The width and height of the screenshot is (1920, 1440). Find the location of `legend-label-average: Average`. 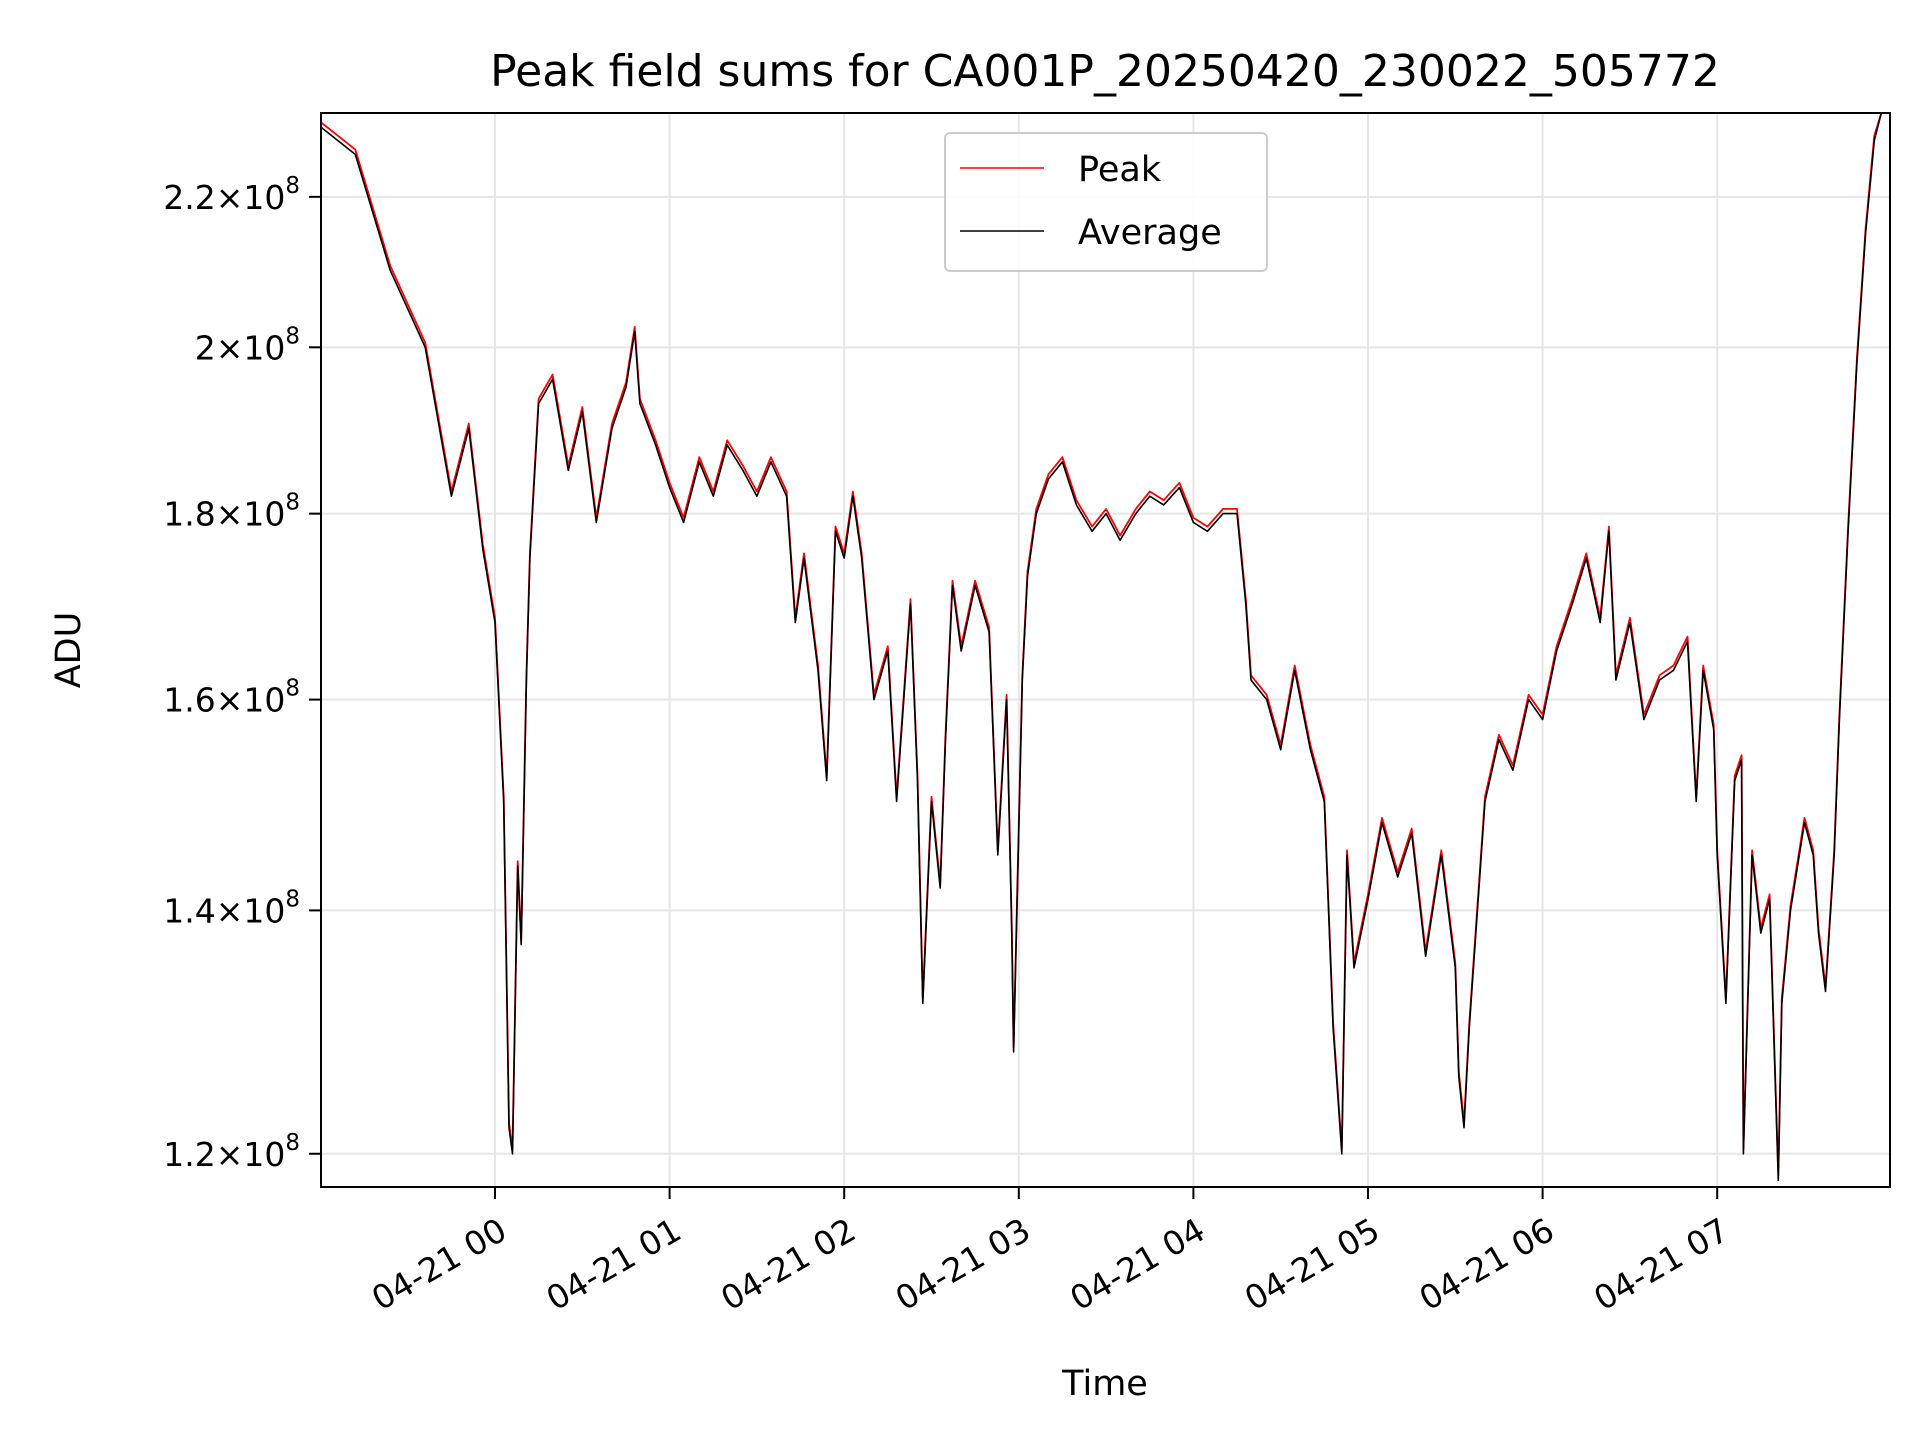

legend-label-average: Average is located at coordinates (1150, 233).